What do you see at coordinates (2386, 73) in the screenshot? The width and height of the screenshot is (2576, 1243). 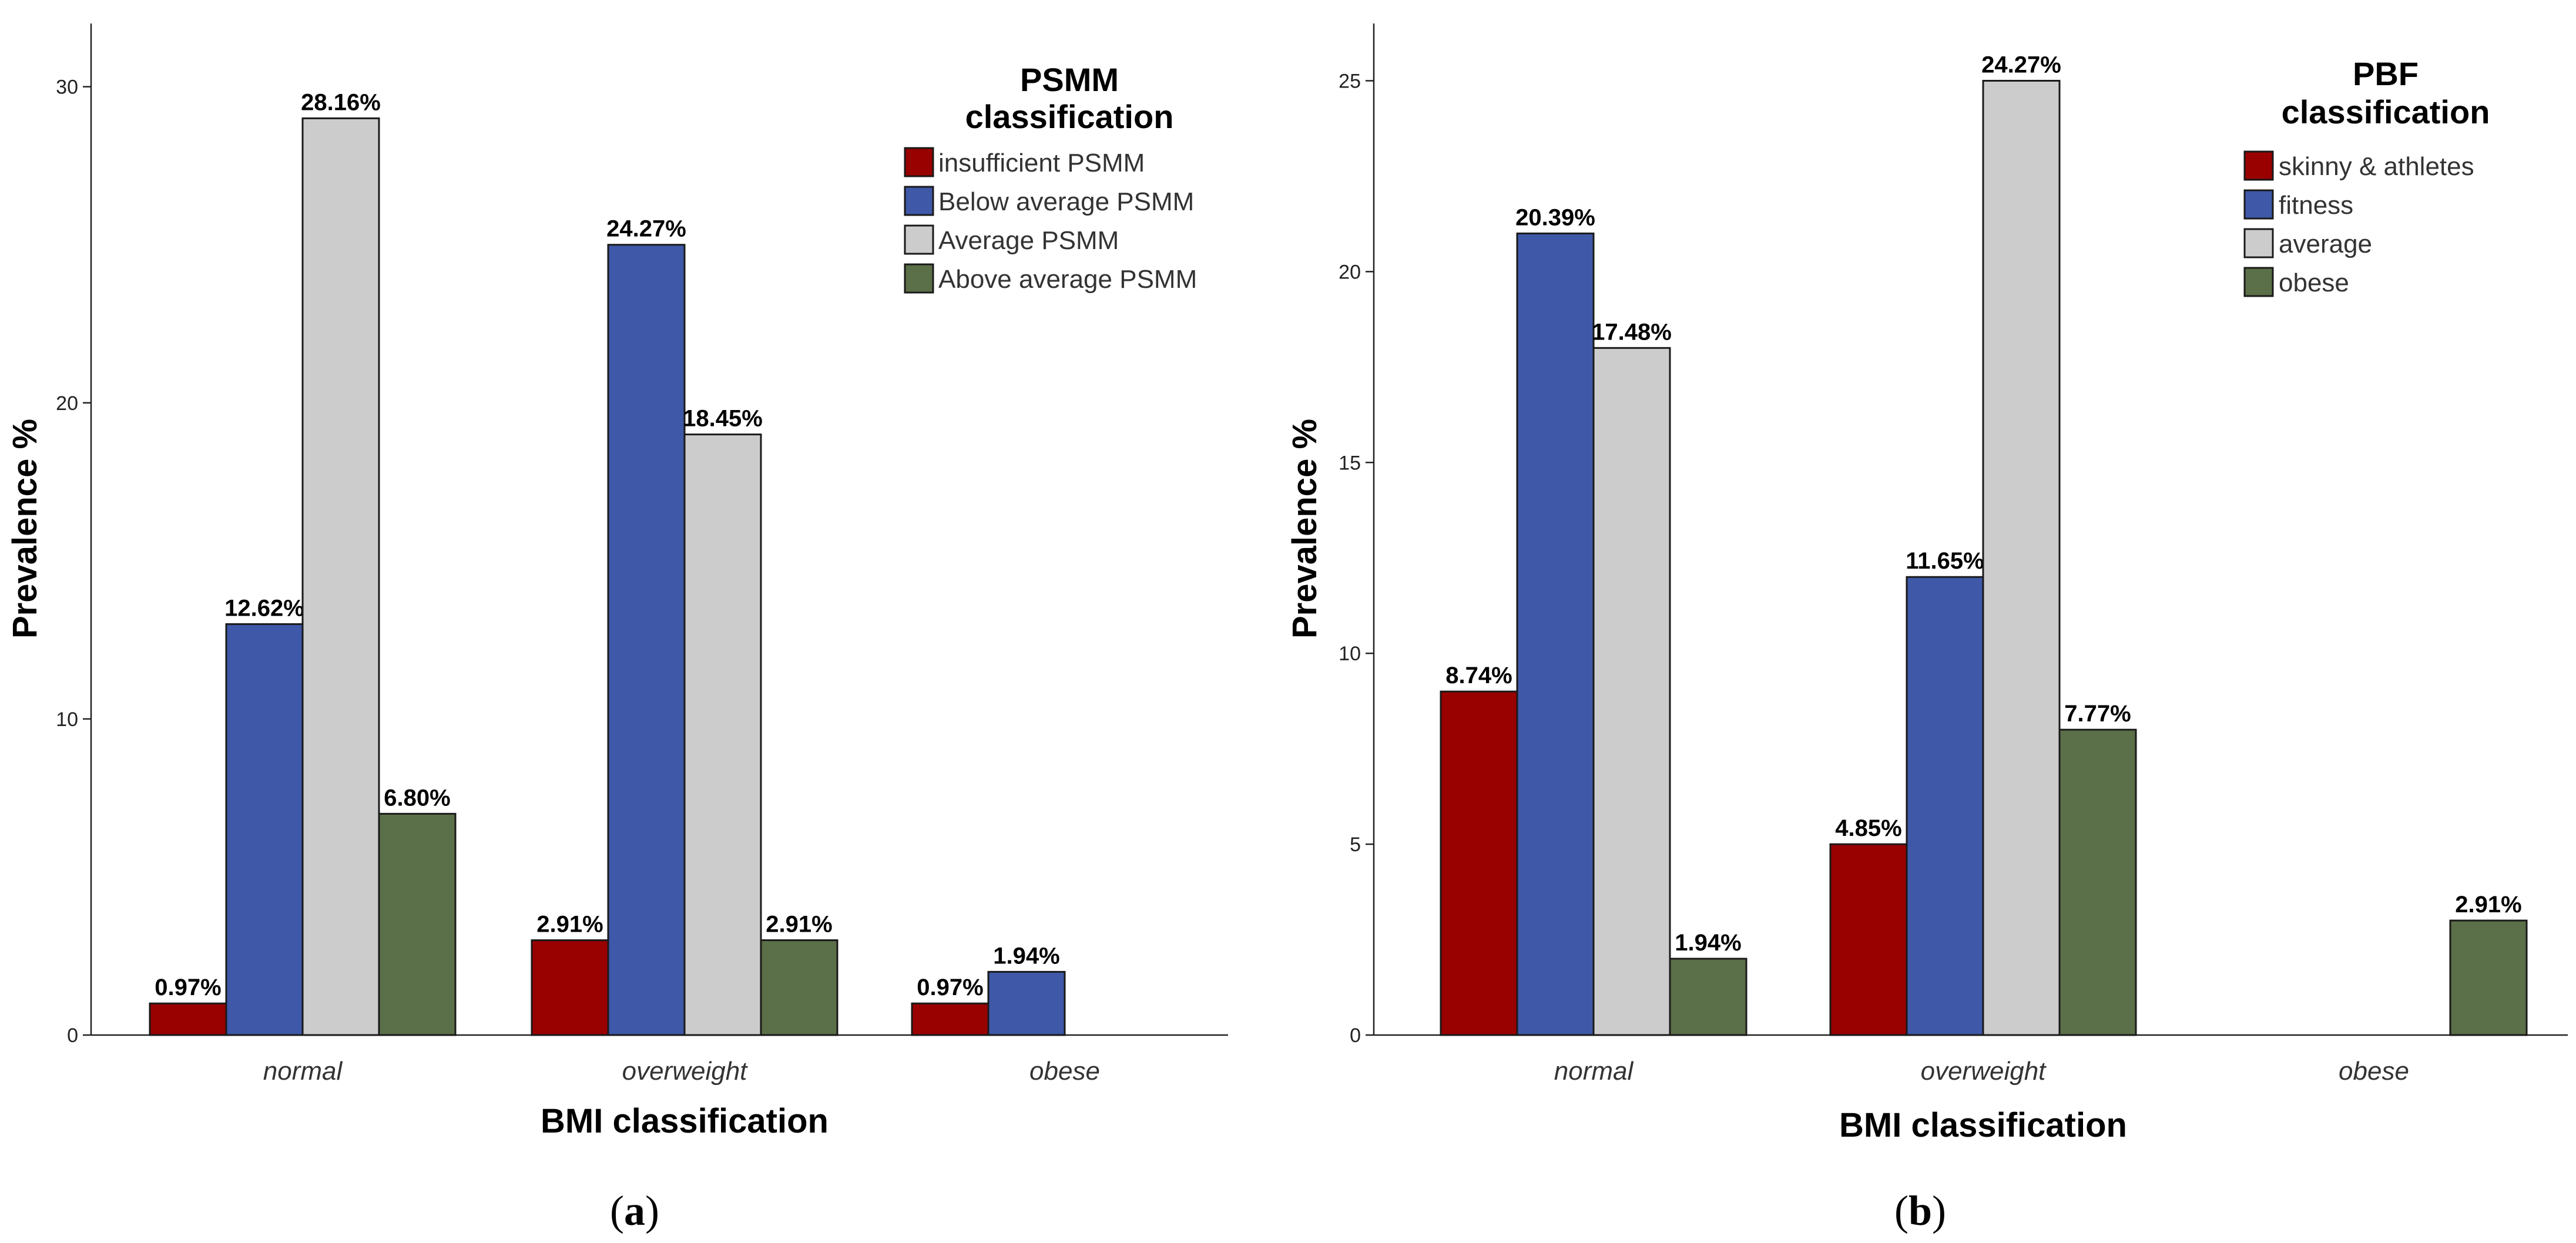 I see `legend-title: PBF` at bounding box center [2386, 73].